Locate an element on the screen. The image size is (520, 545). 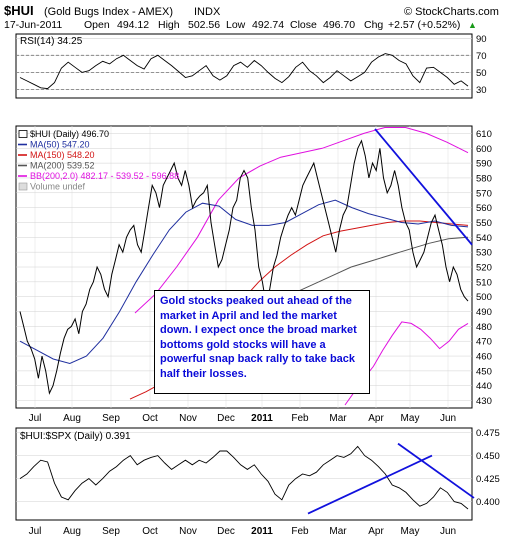
price-tick-label: 540 is located at coordinates (484, 238).